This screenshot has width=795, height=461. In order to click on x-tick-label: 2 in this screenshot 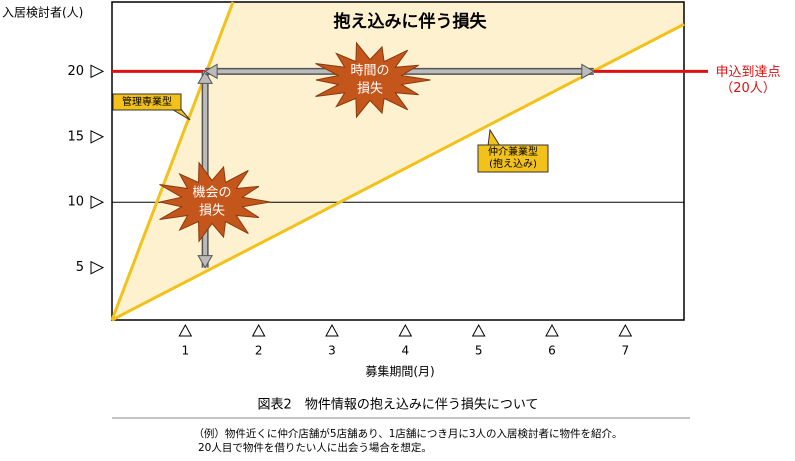, I will do `click(259, 351)`.